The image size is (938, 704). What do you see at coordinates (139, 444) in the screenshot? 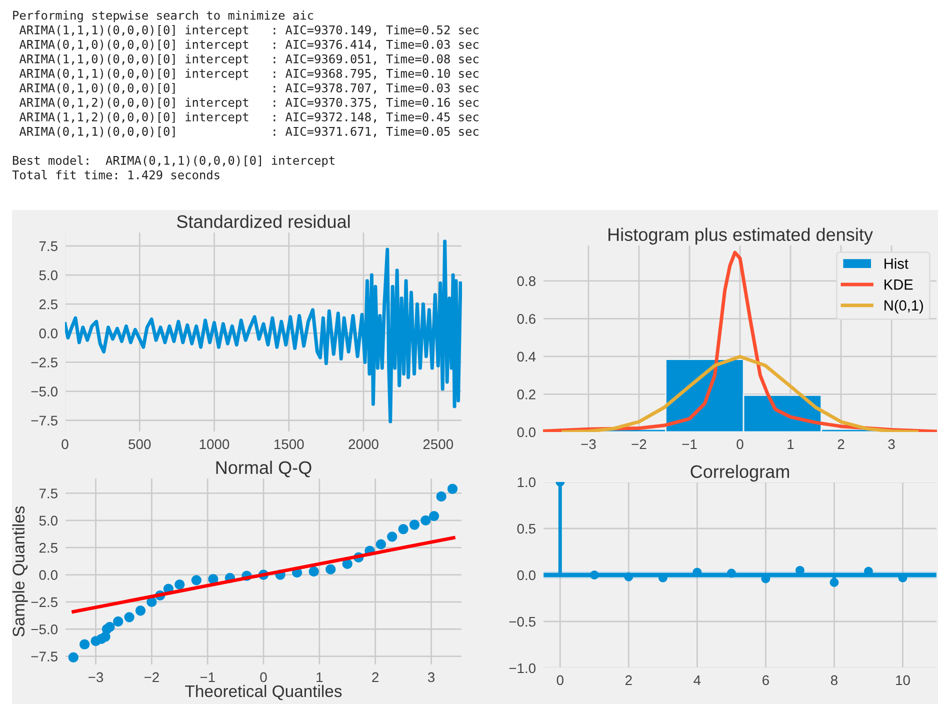
I see `x-tick-label: 500` at bounding box center [139, 444].